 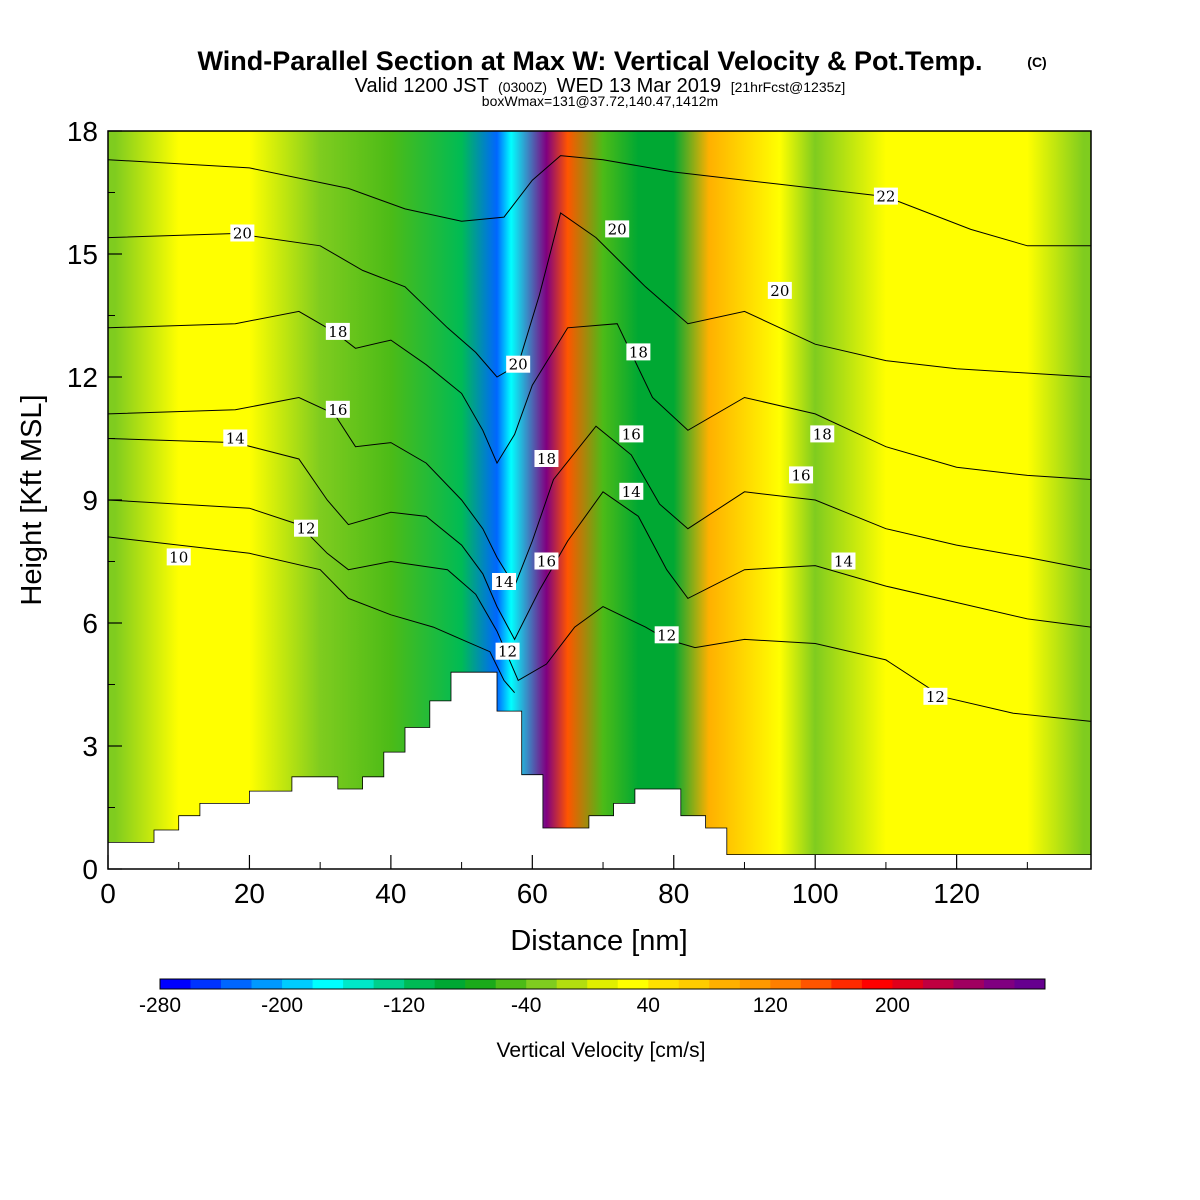 What do you see at coordinates (404, 1005) in the screenshot?
I see `colorbar-tick-label: -120` at bounding box center [404, 1005].